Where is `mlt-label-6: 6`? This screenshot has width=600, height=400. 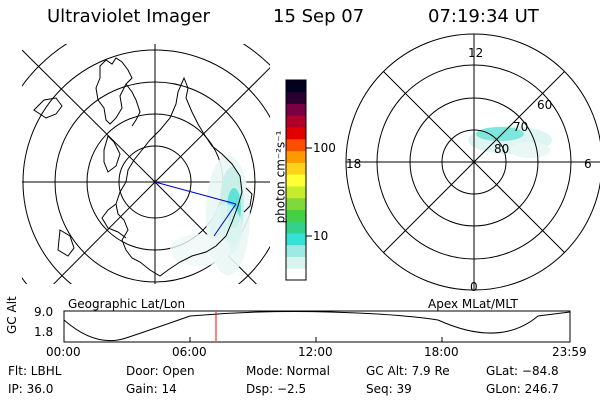 mlt-label-6: 6 is located at coordinates (588, 164).